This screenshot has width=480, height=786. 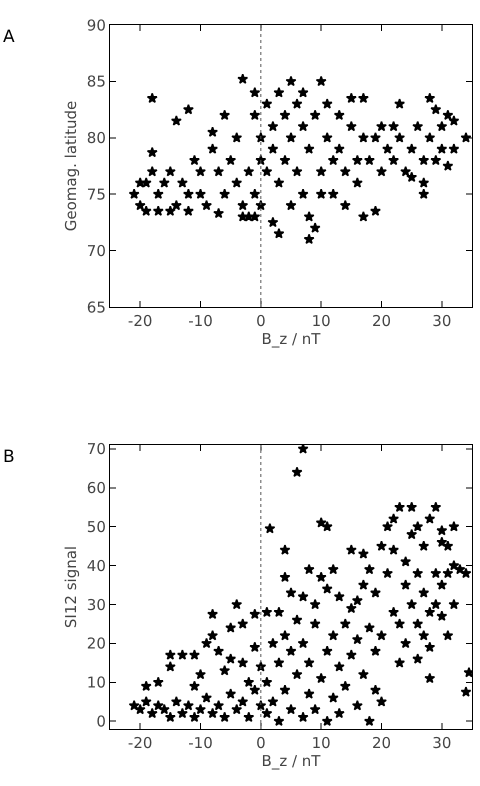 What do you see at coordinates (96, 307) in the screenshot?
I see `y-tick-label: 65` at bounding box center [96, 307].